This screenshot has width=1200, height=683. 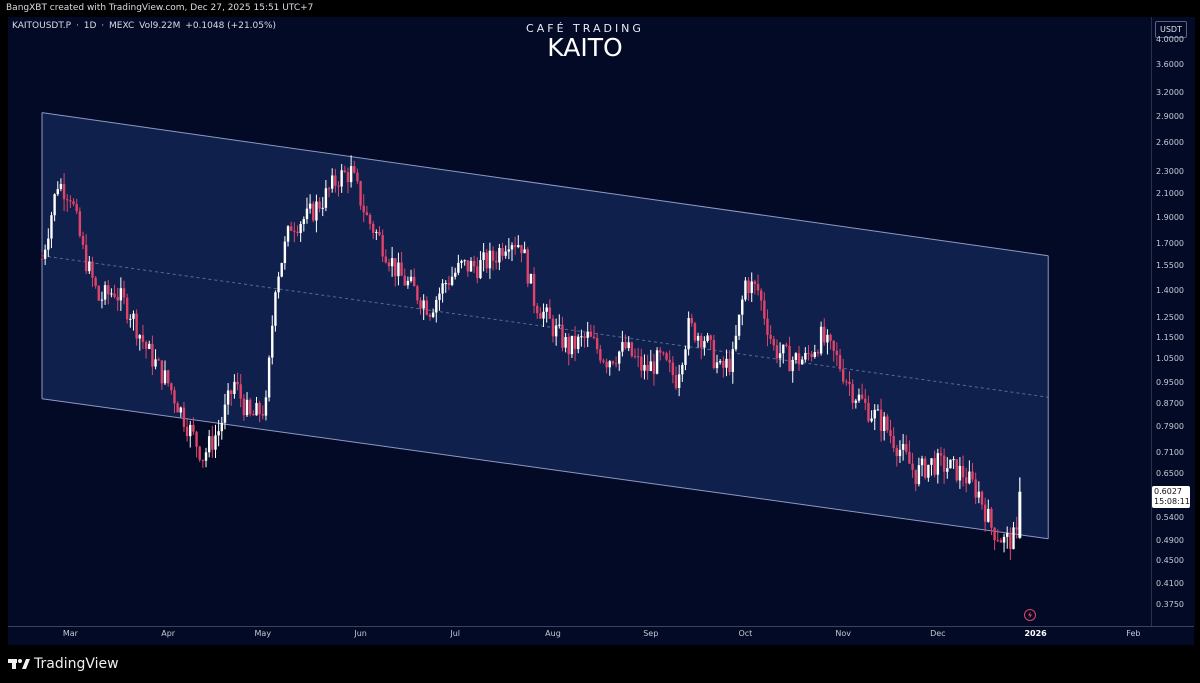 I want to click on price-axis-label: 2.6000, so click(x=1170, y=142).